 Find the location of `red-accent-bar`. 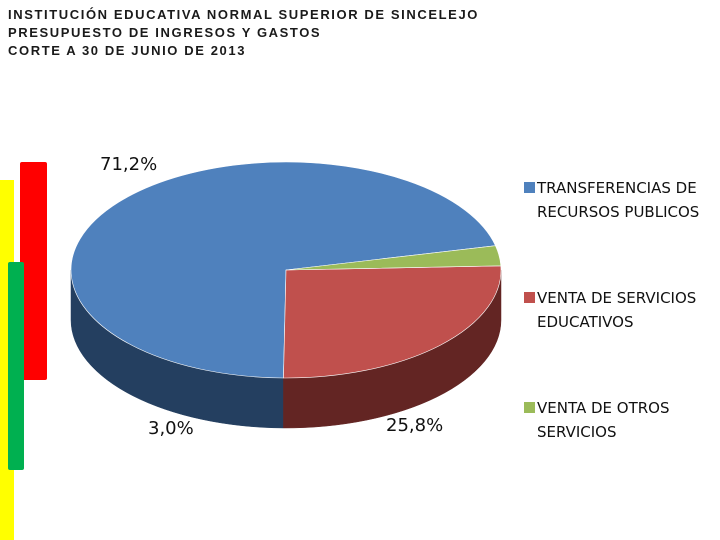

red-accent-bar is located at coordinates (33, 271).